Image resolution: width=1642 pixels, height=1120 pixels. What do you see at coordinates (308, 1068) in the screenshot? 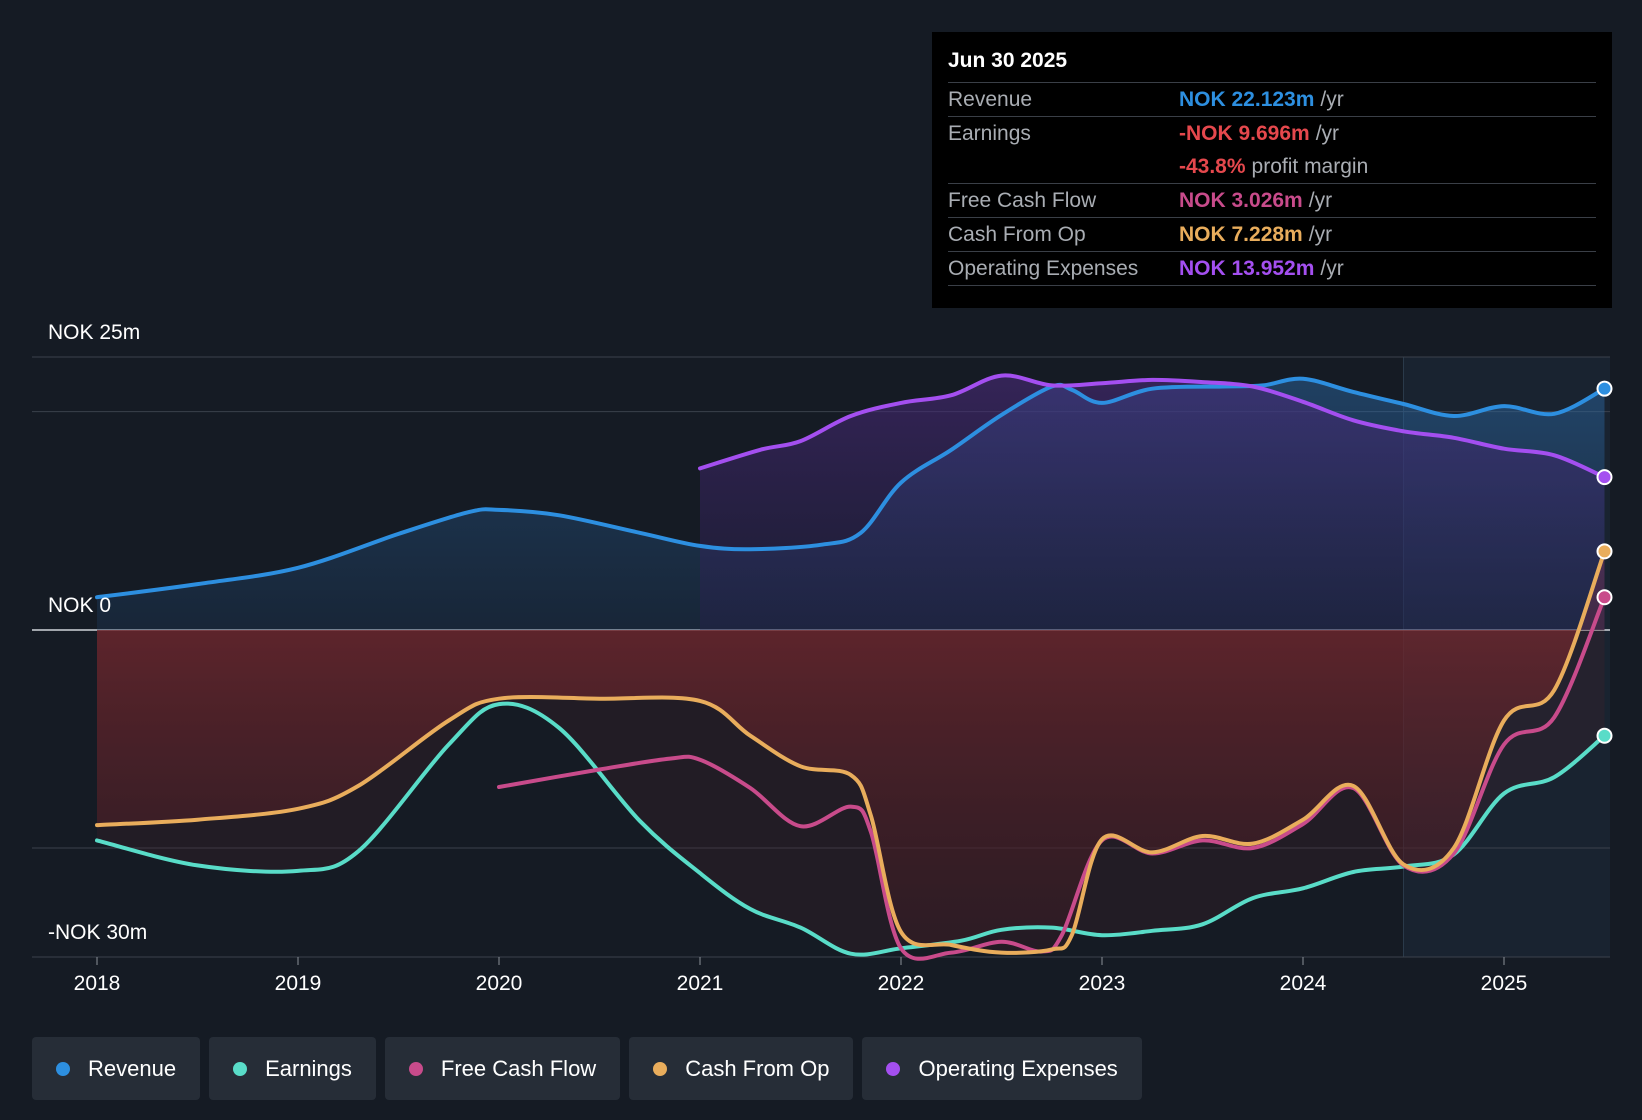
I see `legend-label: Earnings` at bounding box center [308, 1068].